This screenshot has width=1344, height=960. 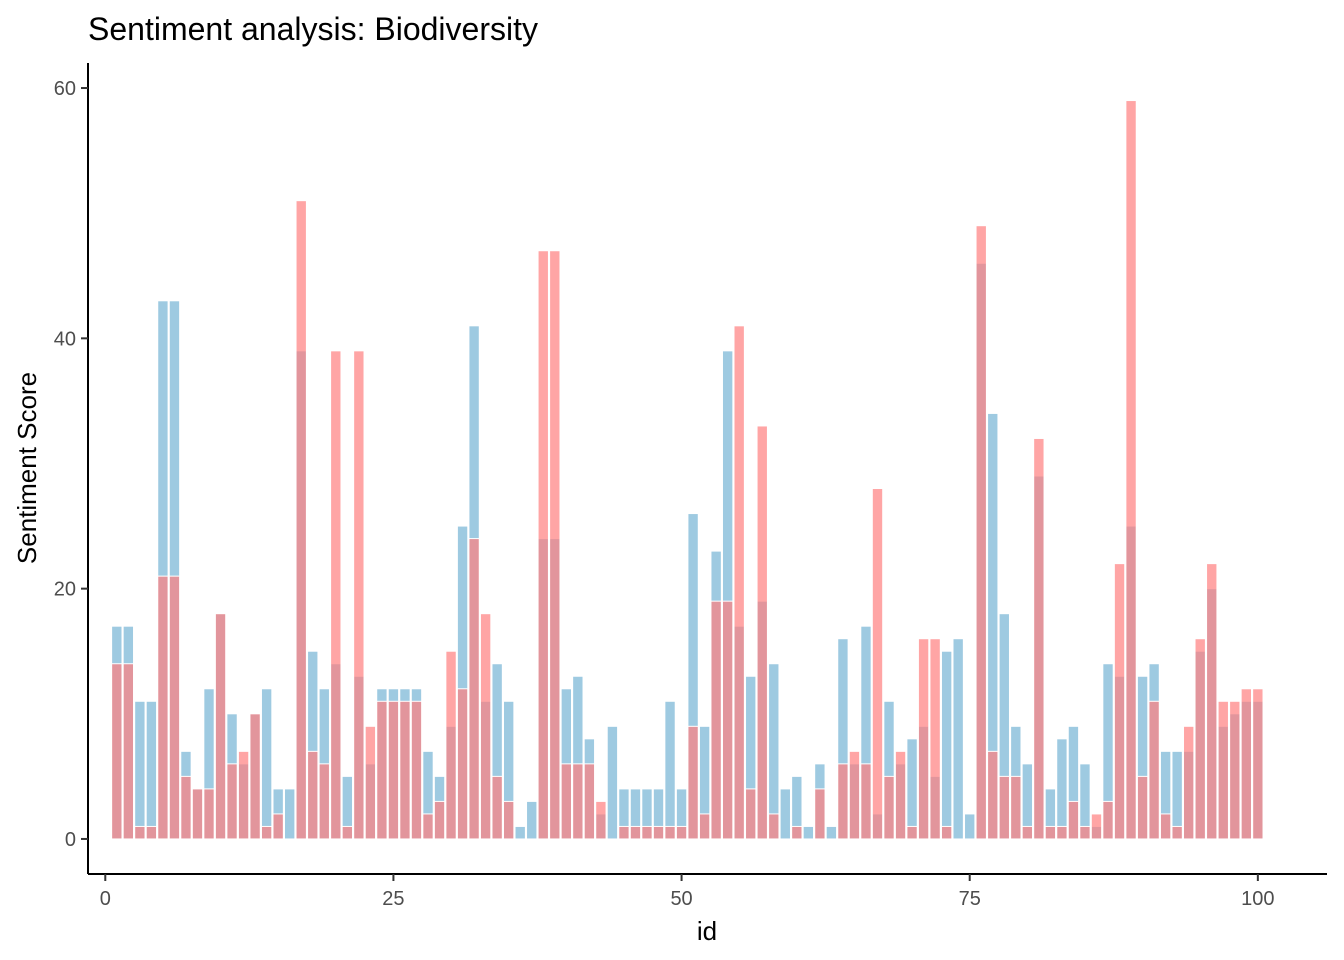 What do you see at coordinates (65, 339) in the screenshot?
I see `y-tick-label: 40` at bounding box center [65, 339].